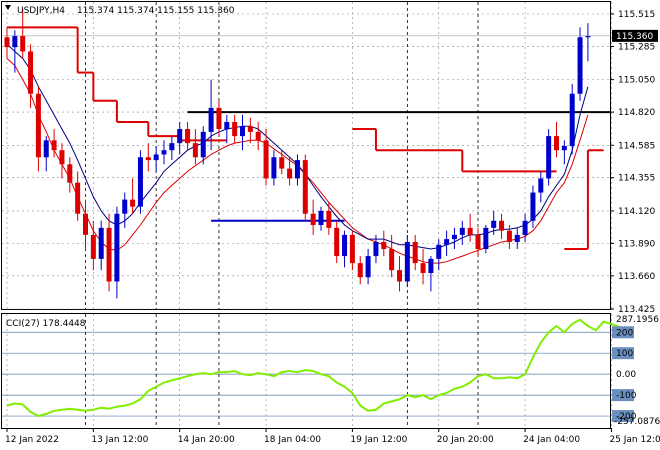 This screenshot has width=660, height=450. I want to click on price-tick-label: 113.890, so click(636, 244).